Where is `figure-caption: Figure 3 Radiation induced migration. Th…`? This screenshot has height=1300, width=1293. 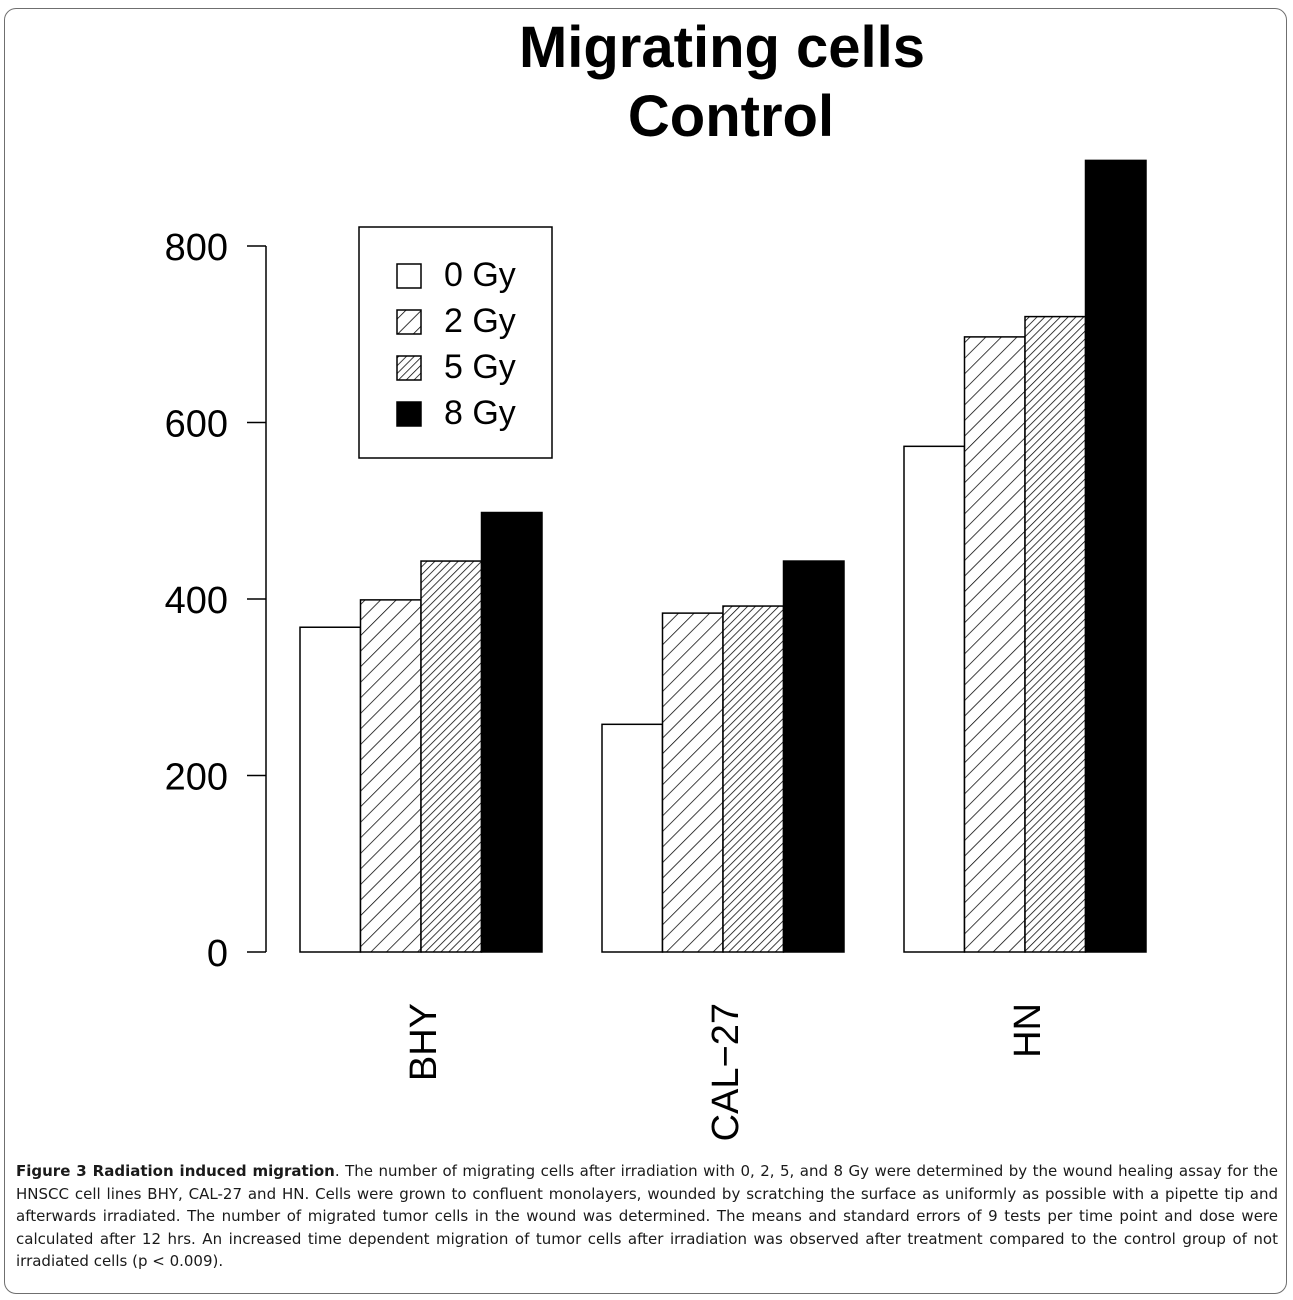
figure-caption: Figure 3 Radiation induced migration. Th… is located at coordinates (647, 1216).